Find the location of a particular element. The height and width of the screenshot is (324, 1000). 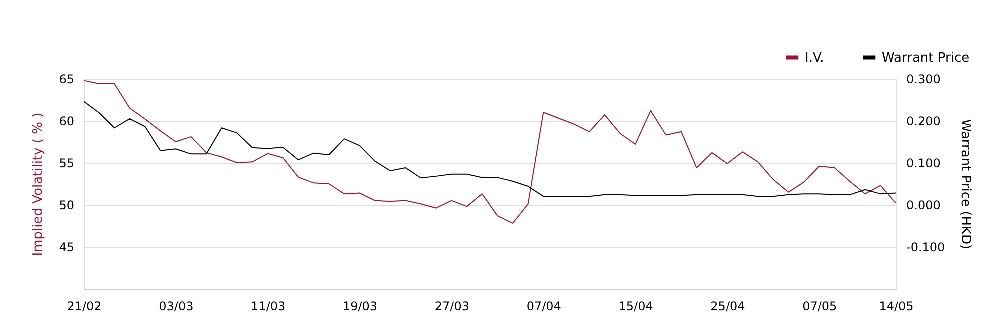

x-tick-label: 27/03 is located at coordinates (452, 307).